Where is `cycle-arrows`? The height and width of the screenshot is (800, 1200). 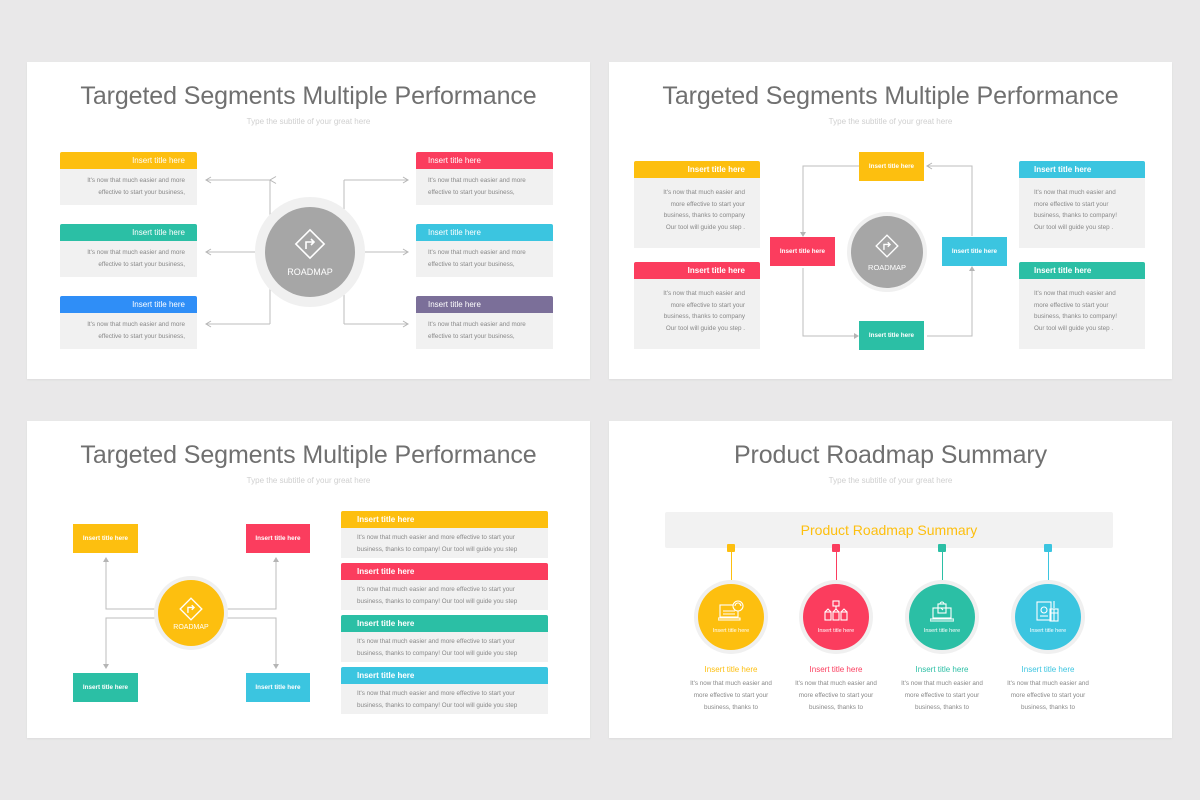 cycle-arrows is located at coordinates (887, 250).